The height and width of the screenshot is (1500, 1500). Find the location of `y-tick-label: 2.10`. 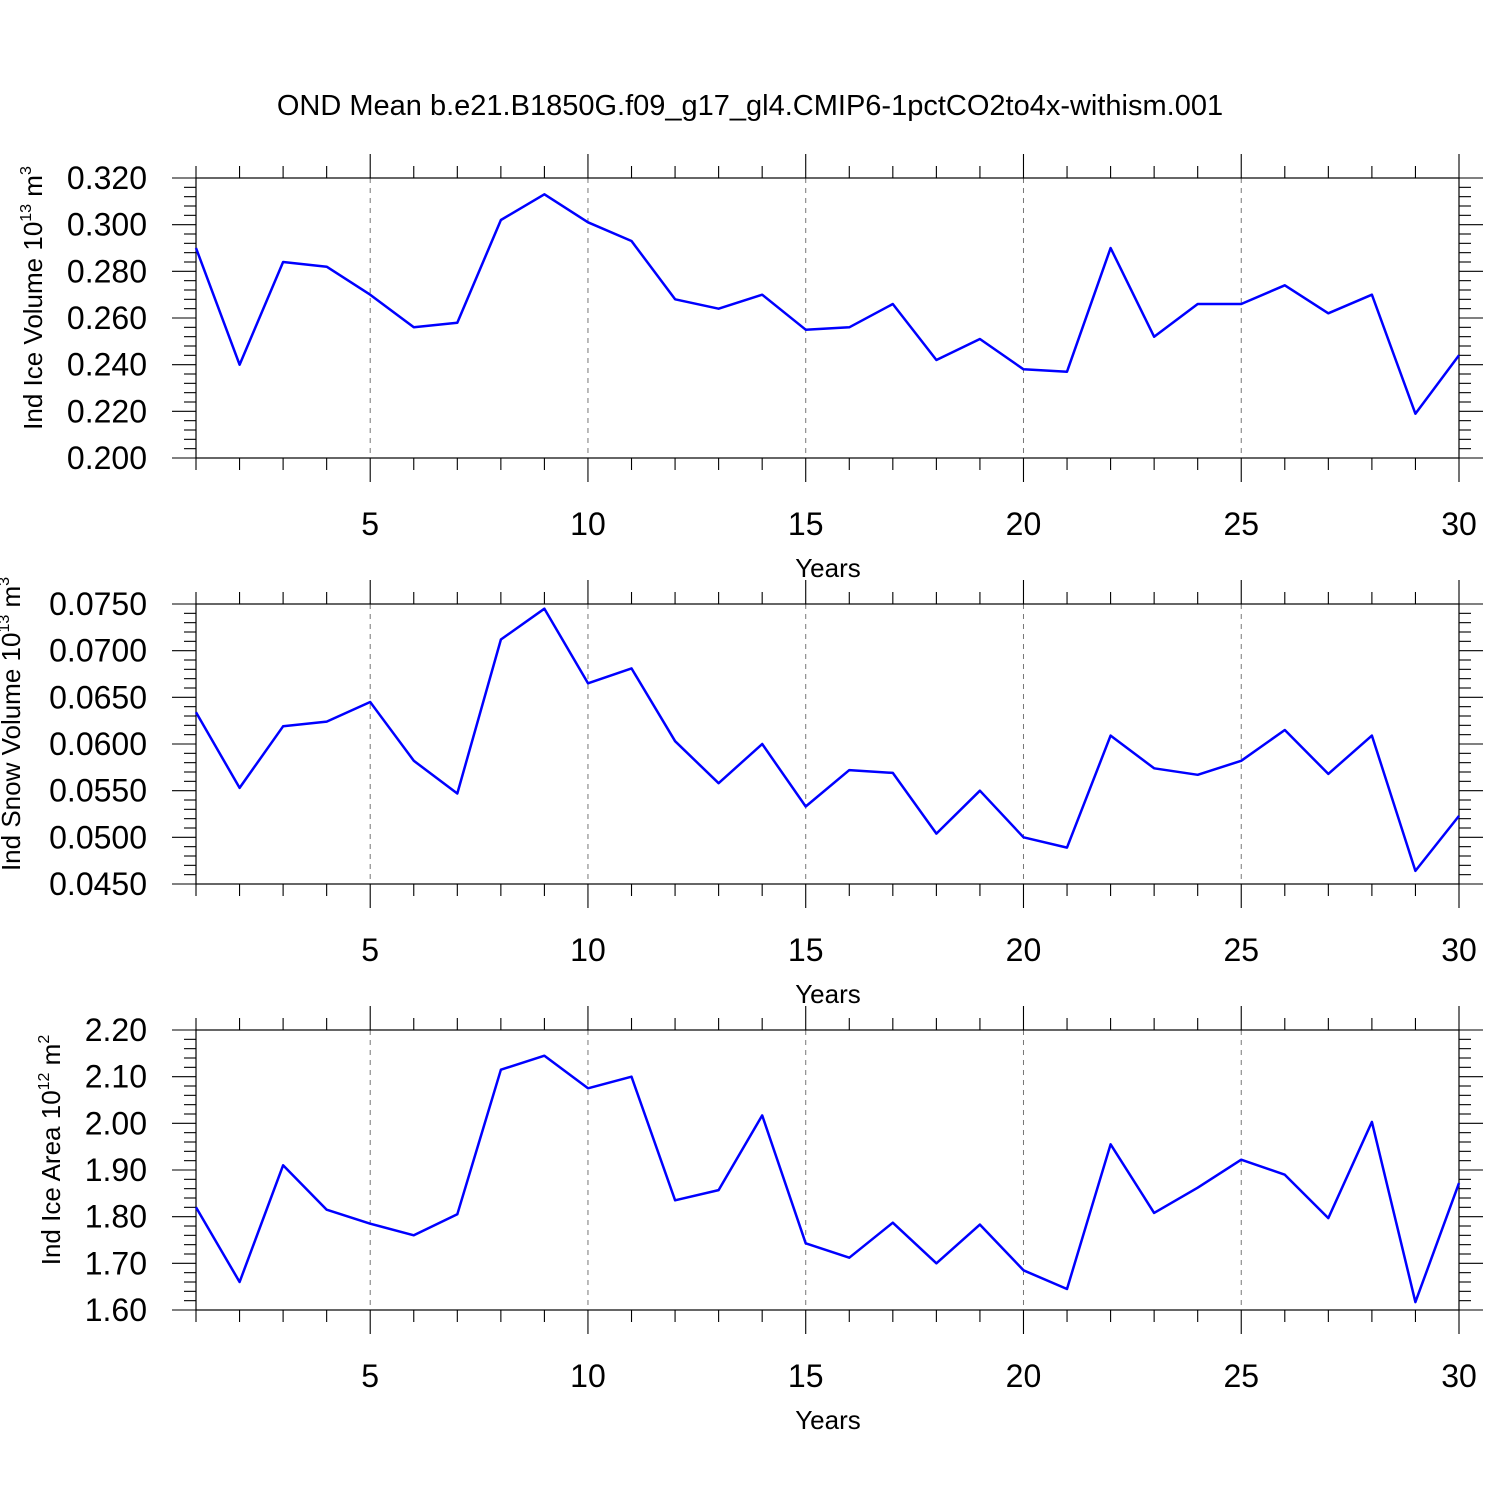

y-tick-label: 2.10 is located at coordinates (116, 1077).